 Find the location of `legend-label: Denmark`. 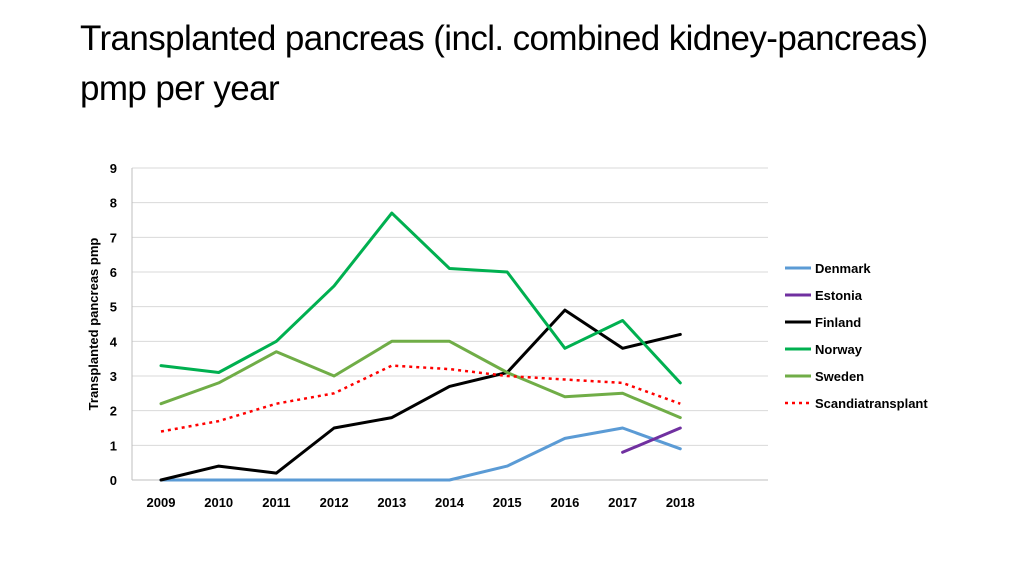

legend-label: Denmark is located at coordinates (843, 268).